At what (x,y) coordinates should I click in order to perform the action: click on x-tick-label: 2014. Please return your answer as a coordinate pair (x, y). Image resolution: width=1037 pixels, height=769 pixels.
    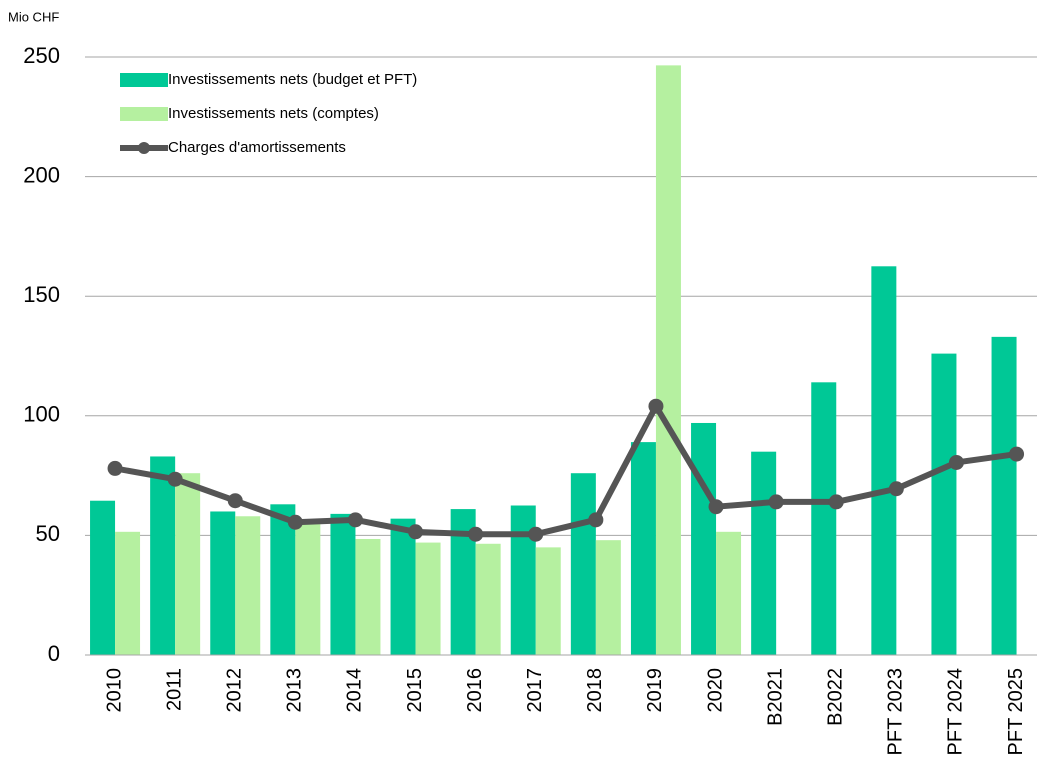
    Looking at the image, I should click on (355, 690).